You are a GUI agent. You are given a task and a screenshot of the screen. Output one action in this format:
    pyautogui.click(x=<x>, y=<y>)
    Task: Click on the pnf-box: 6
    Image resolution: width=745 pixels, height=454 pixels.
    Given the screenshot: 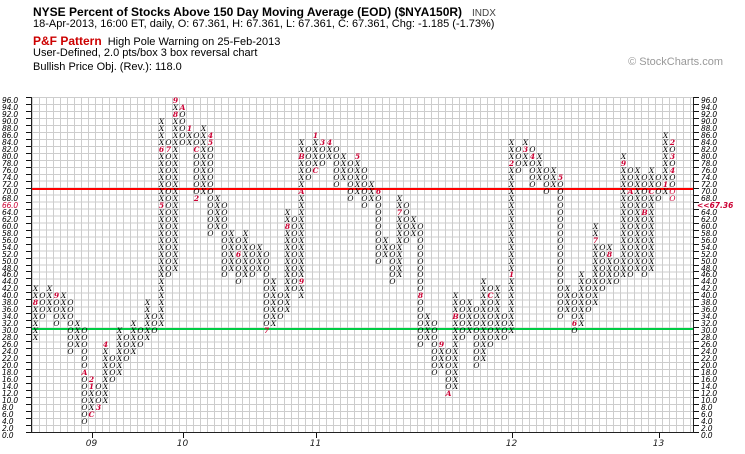 What is the action you would take?
    pyautogui.click(x=574, y=324)
    